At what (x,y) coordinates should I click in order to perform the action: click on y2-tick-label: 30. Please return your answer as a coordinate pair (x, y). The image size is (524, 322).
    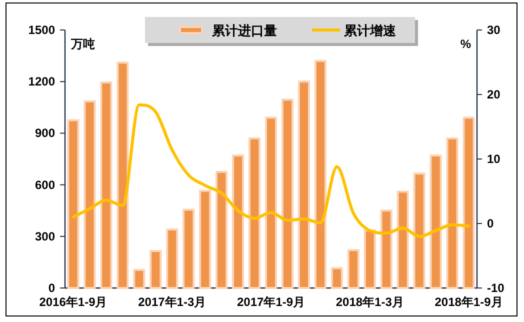
    Looking at the image, I should click on (494, 30).